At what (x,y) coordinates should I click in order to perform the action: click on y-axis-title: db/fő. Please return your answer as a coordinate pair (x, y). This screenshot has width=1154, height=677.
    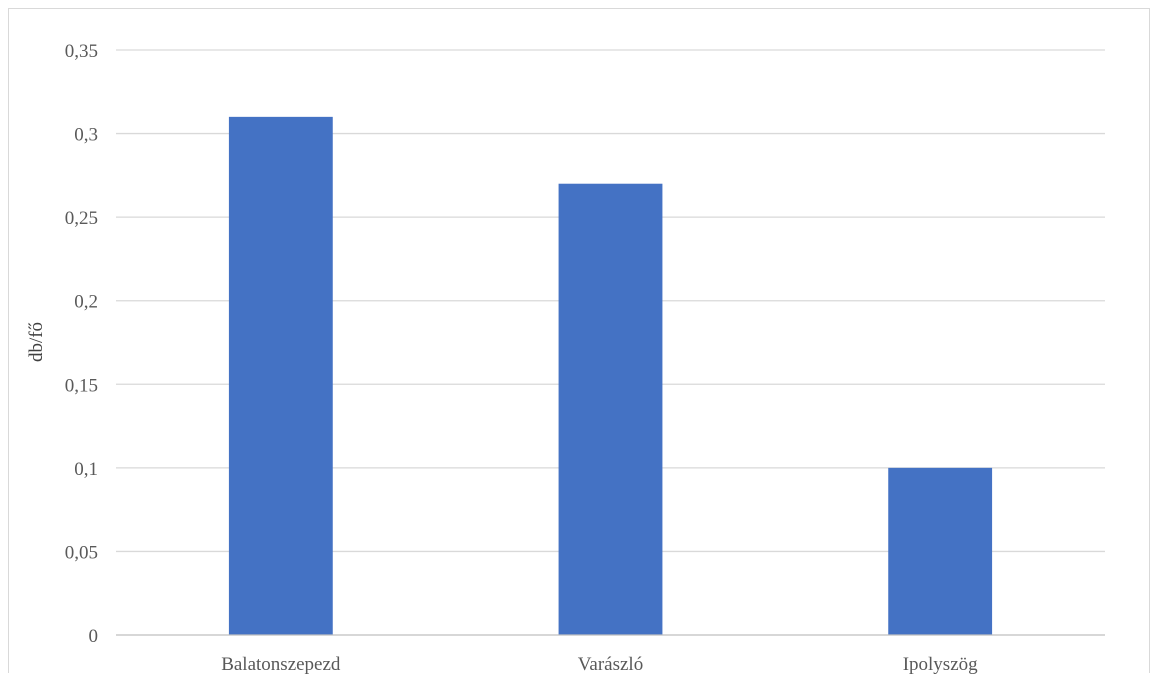
    Looking at the image, I should click on (36, 342).